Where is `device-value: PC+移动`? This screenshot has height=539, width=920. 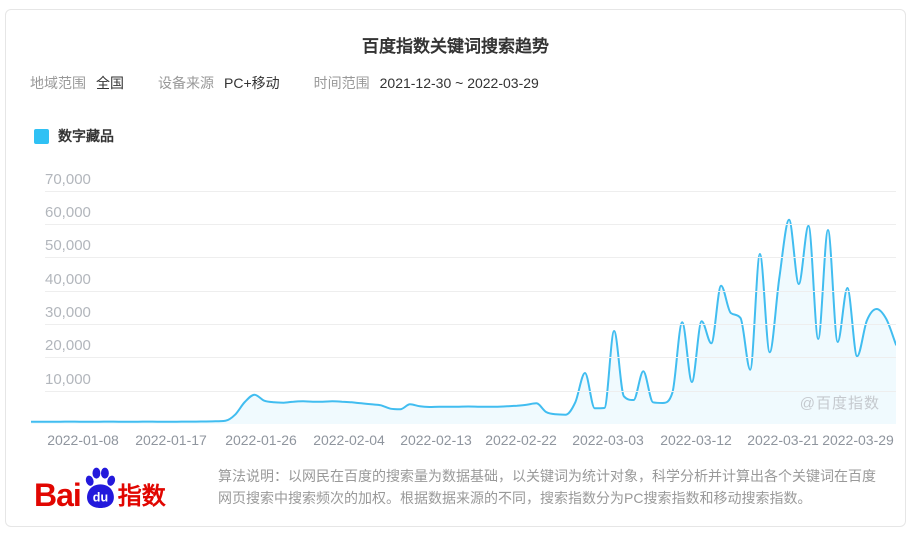
device-value: PC+移动 is located at coordinates (252, 83).